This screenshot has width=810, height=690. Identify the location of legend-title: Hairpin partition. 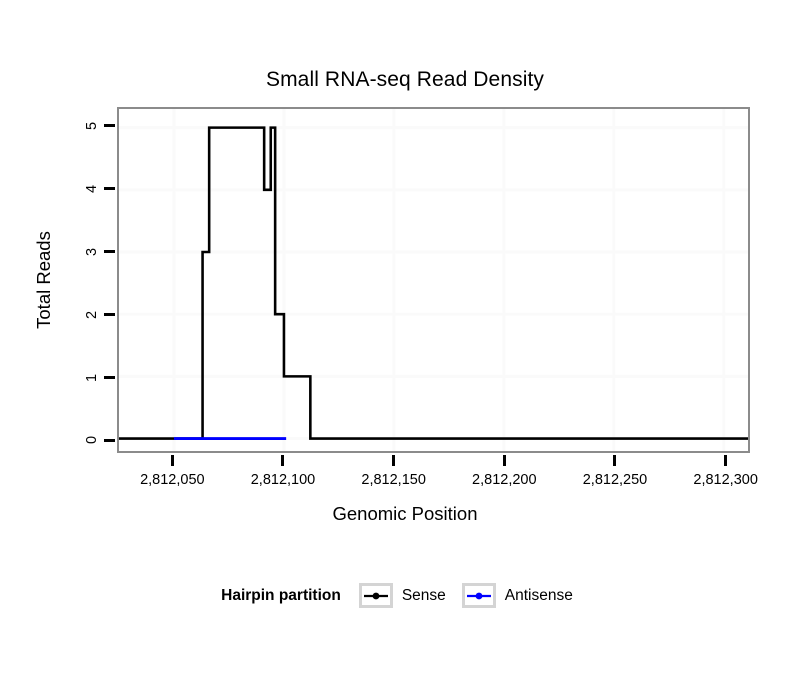
(281, 595).